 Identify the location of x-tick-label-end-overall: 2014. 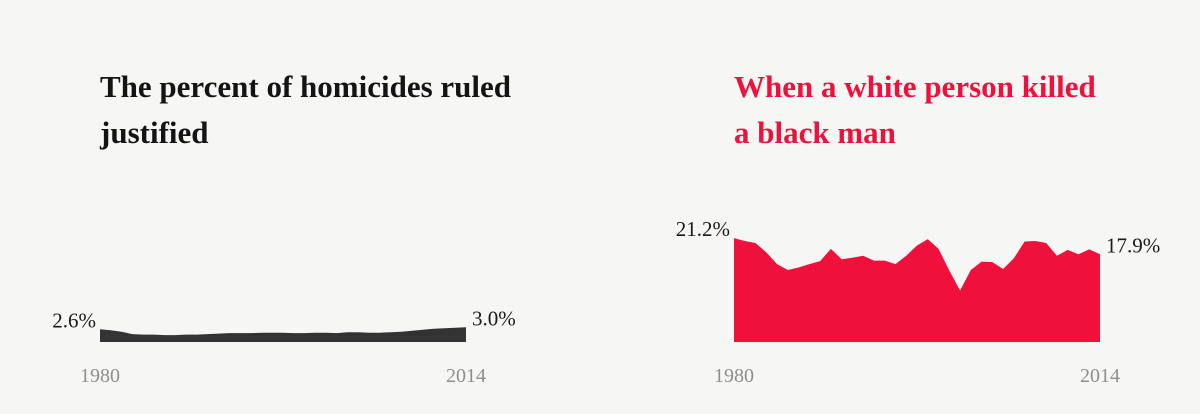
(466, 376).